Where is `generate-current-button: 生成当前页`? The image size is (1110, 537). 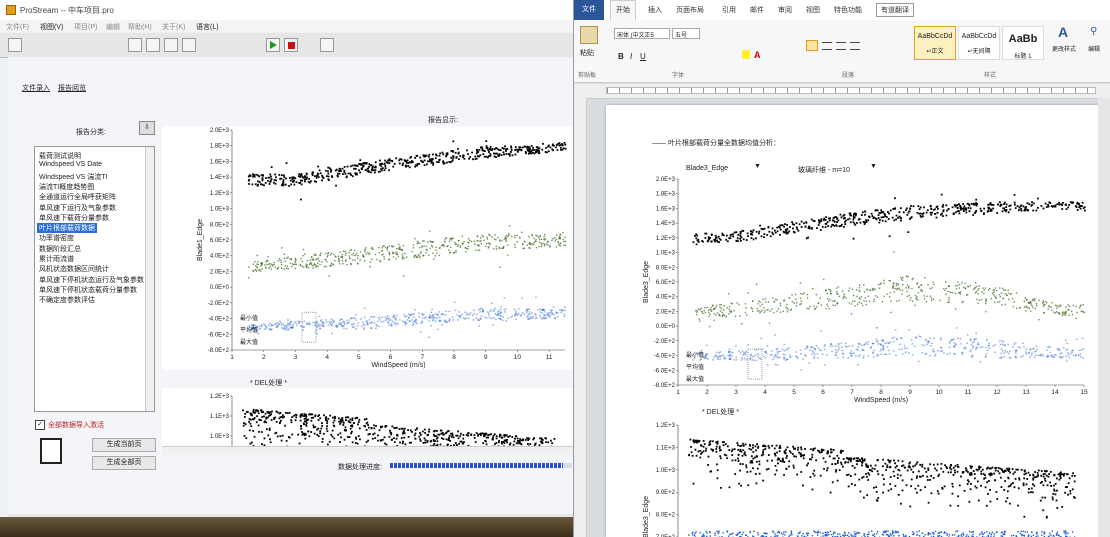
generate-current-button: 生成当前页 is located at coordinates (124, 445).